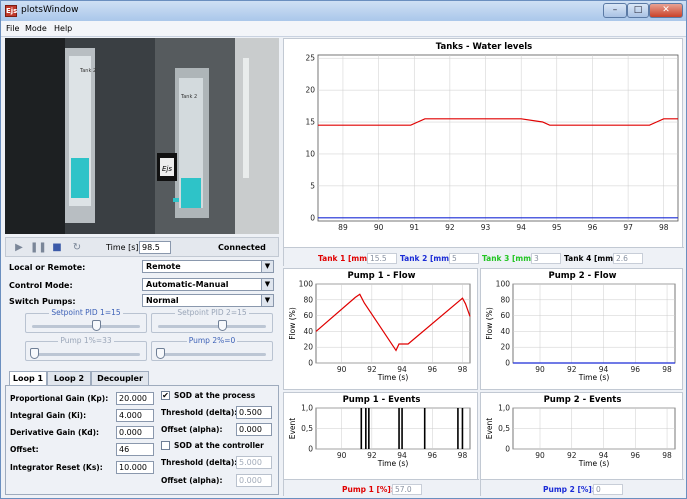  Describe the element at coordinates (208, 300) in the screenshot. I see `switch-pumps-select: Normal ▼` at that location.